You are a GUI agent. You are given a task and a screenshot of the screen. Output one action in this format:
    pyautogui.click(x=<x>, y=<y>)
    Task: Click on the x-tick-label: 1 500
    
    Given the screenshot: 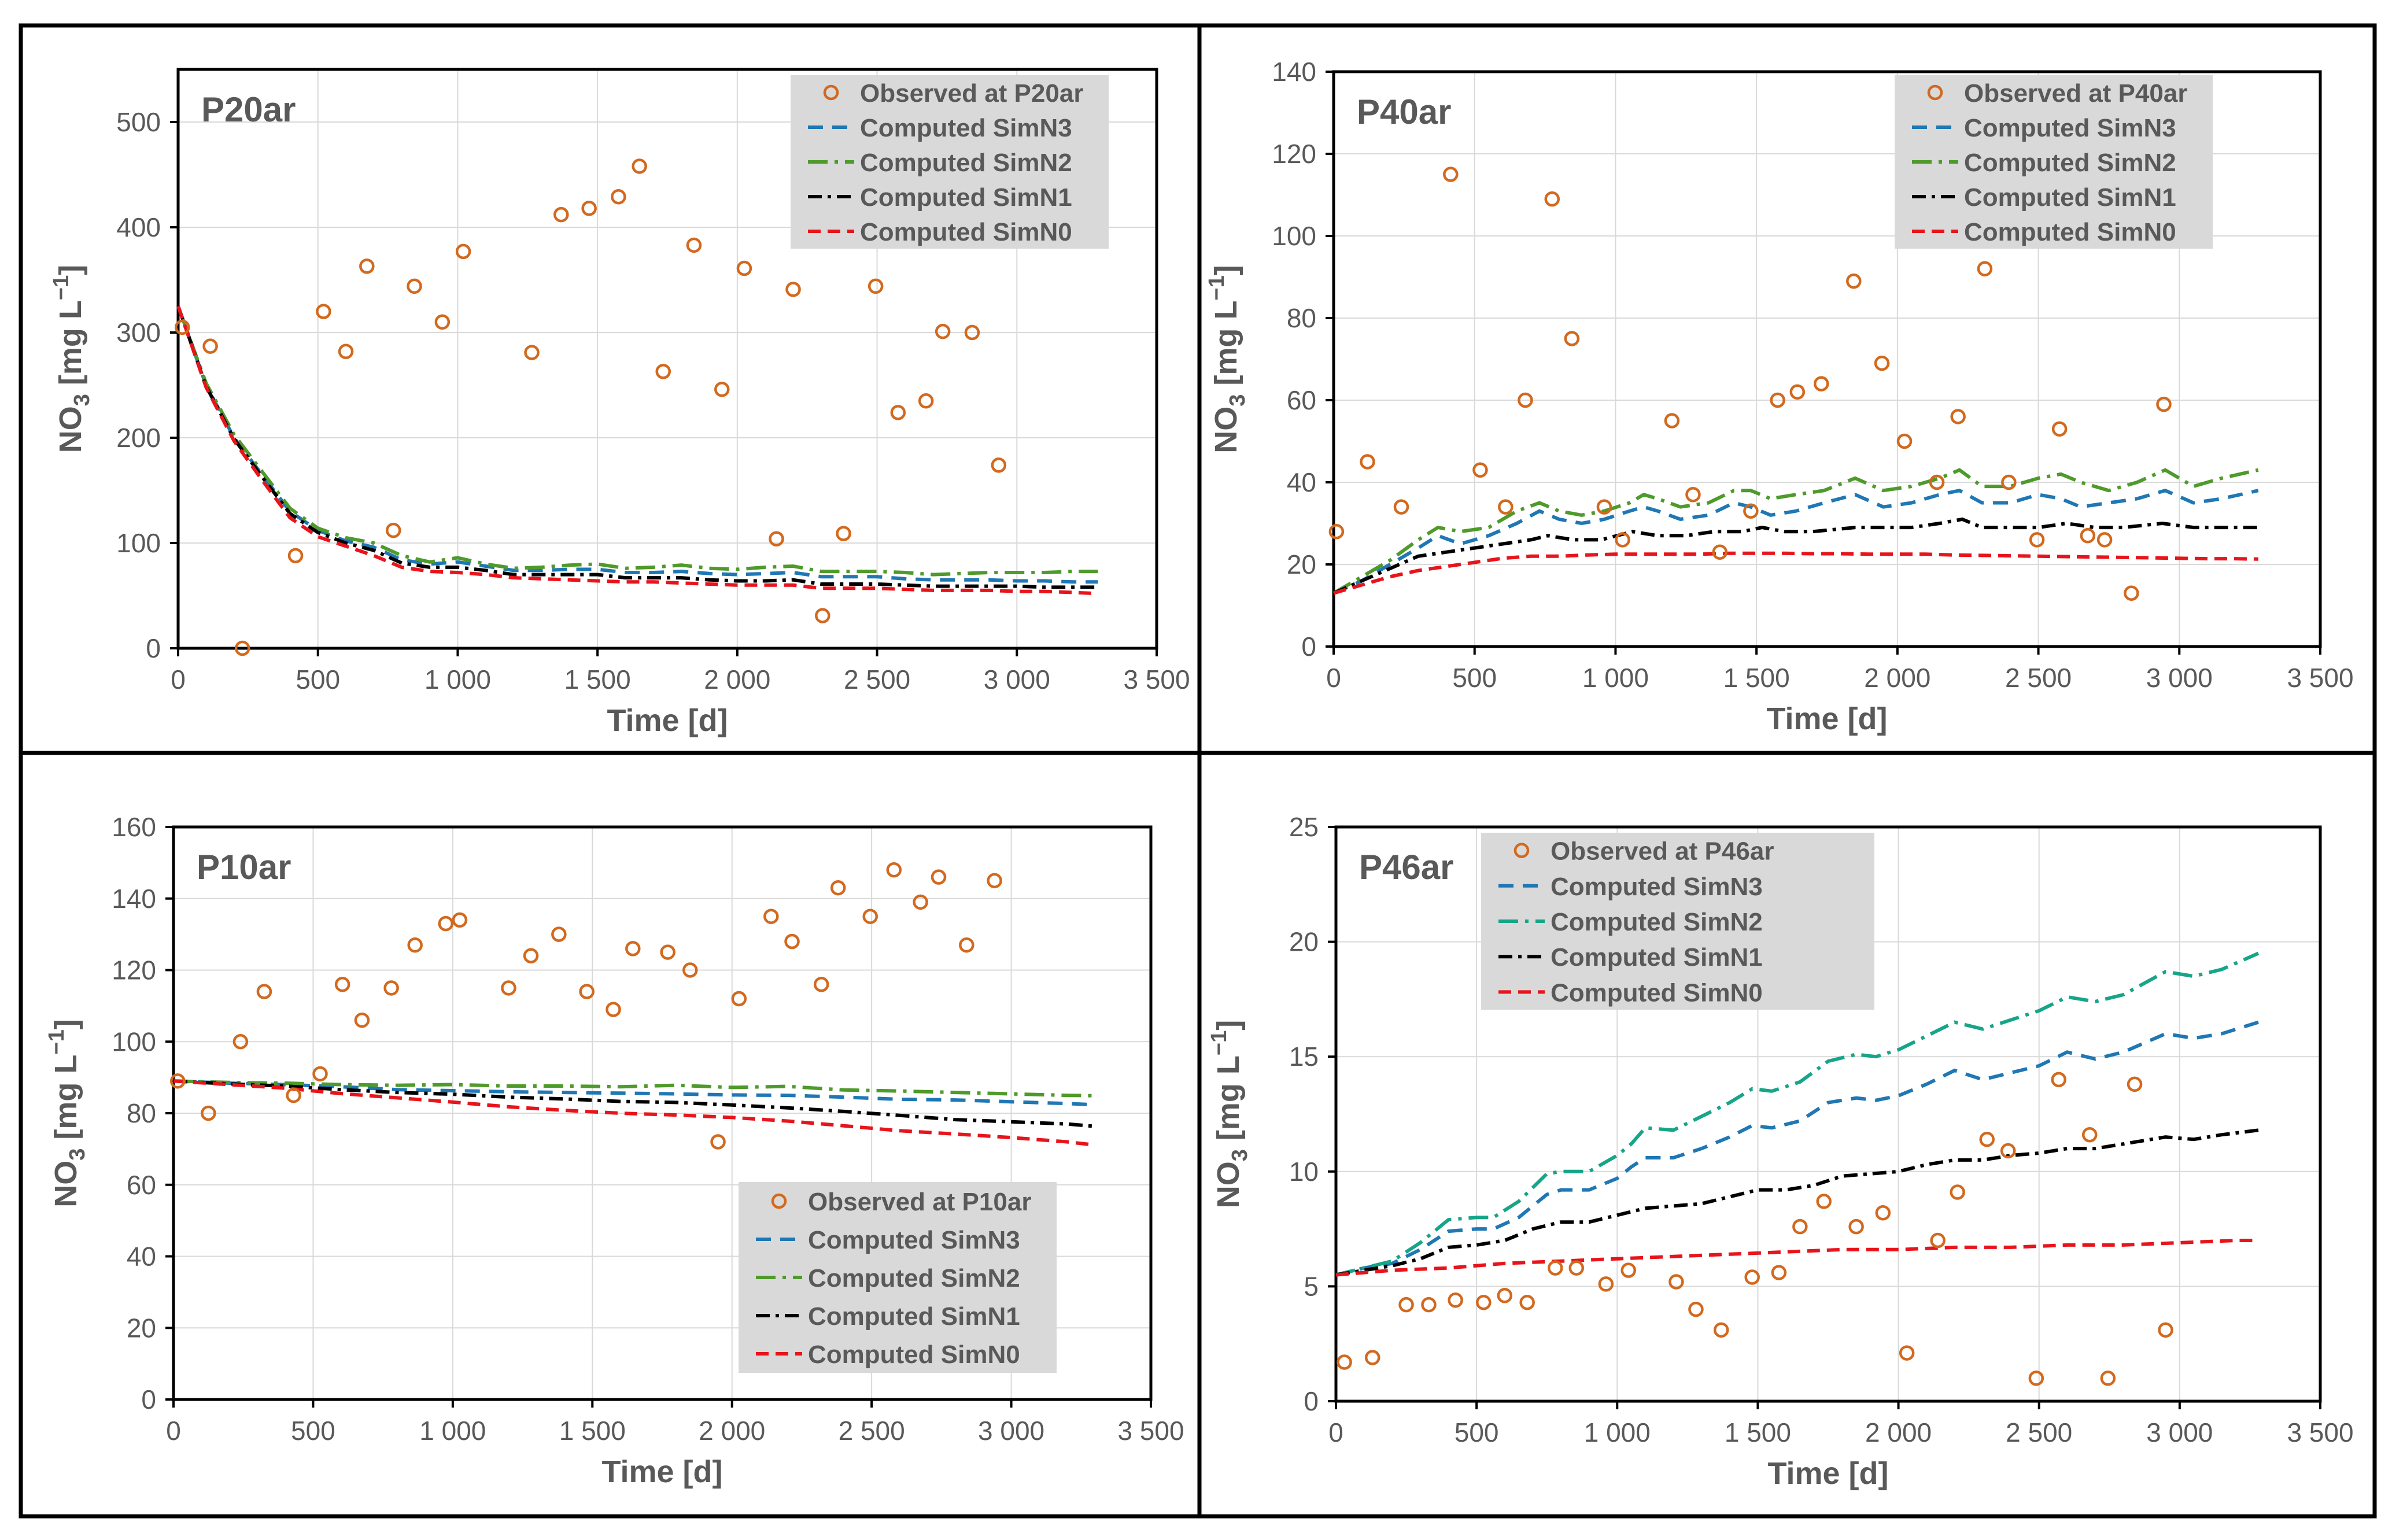 What is the action you would take?
    pyautogui.click(x=1758, y=1432)
    